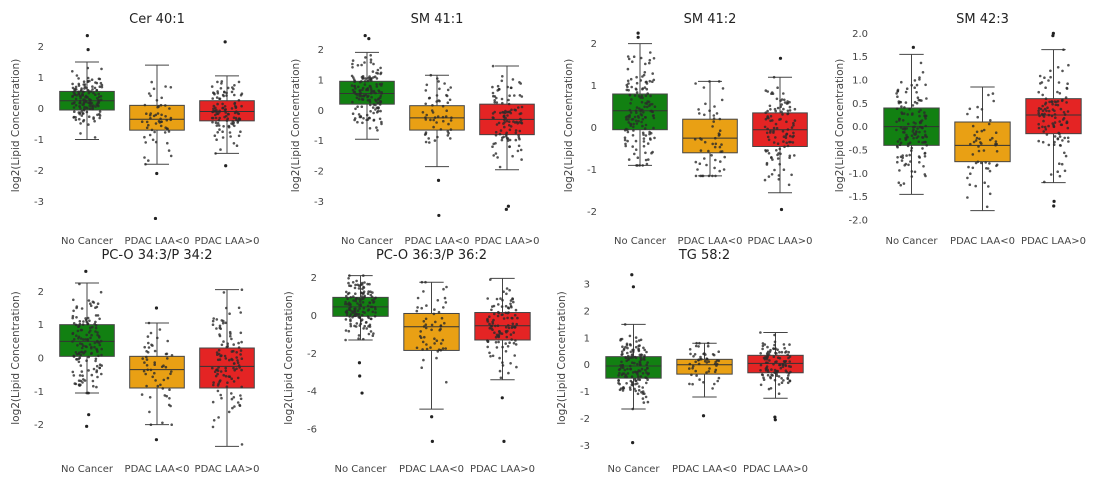 Image resolution: width=1099 pixels, height=483 pixels. What do you see at coordinates (594, 86) in the screenshot?
I see `y-tick-label: 1` at bounding box center [594, 86].